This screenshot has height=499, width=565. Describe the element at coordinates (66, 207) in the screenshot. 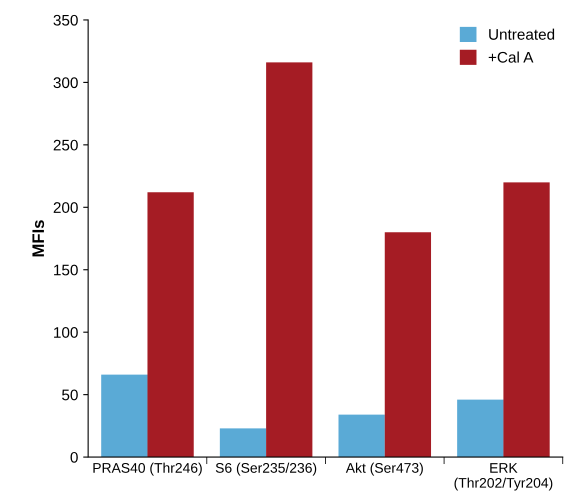

I see `y-tick-label: 200` at that location.